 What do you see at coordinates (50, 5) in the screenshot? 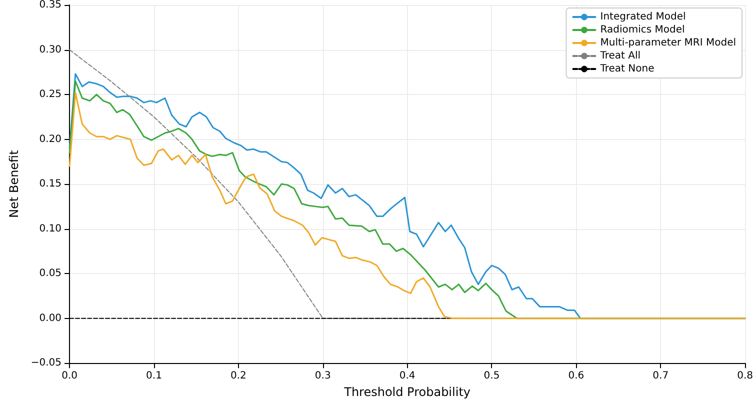
I see `y-tick-label: 0.35` at bounding box center [50, 5].